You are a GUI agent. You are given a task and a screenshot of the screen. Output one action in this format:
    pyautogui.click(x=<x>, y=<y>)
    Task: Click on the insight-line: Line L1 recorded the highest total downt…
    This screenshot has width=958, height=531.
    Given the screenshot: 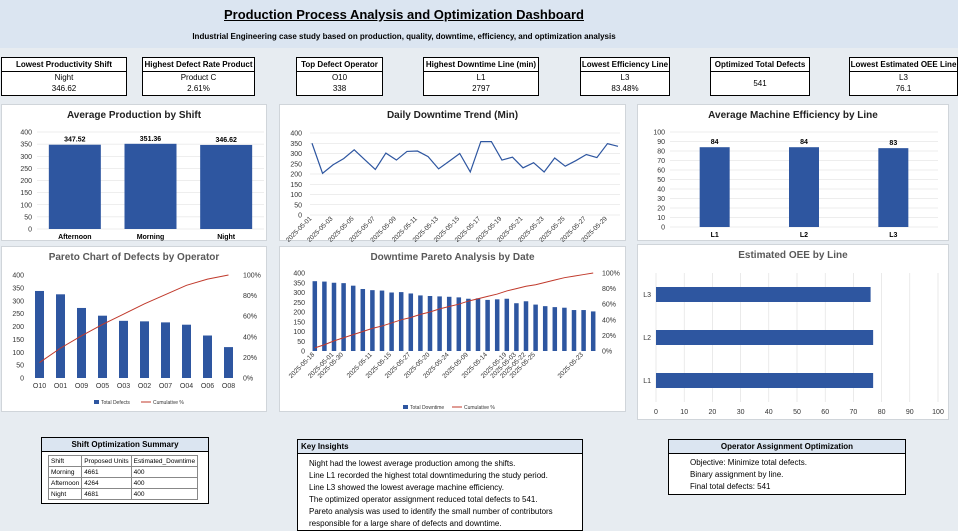 What is the action you would take?
    pyautogui.click(x=428, y=475)
    